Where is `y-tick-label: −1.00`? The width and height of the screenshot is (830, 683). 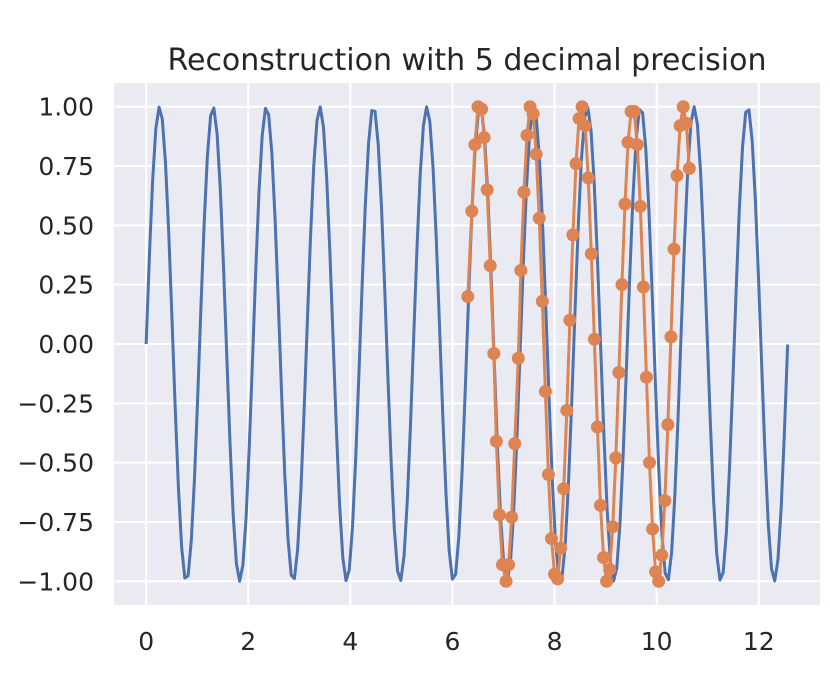 y-tick-label: −1.00 is located at coordinates (55, 581).